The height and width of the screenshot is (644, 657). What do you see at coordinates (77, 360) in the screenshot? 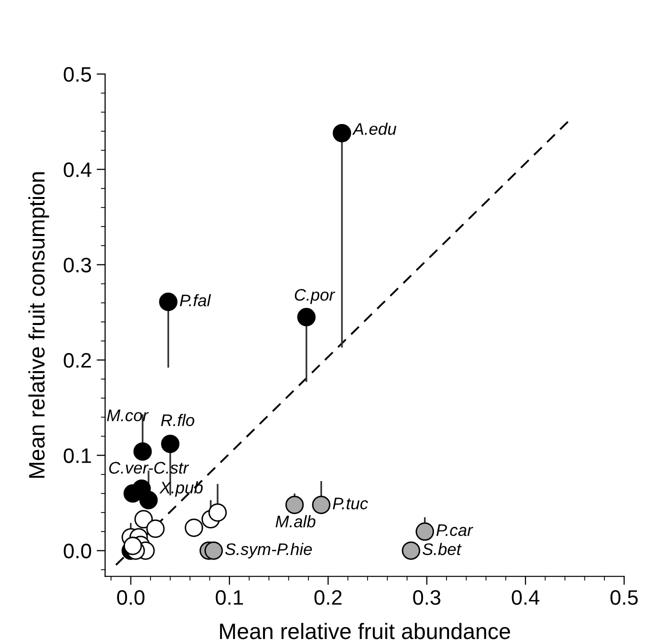
I see `y-tick-label: 0.2` at bounding box center [77, 360].